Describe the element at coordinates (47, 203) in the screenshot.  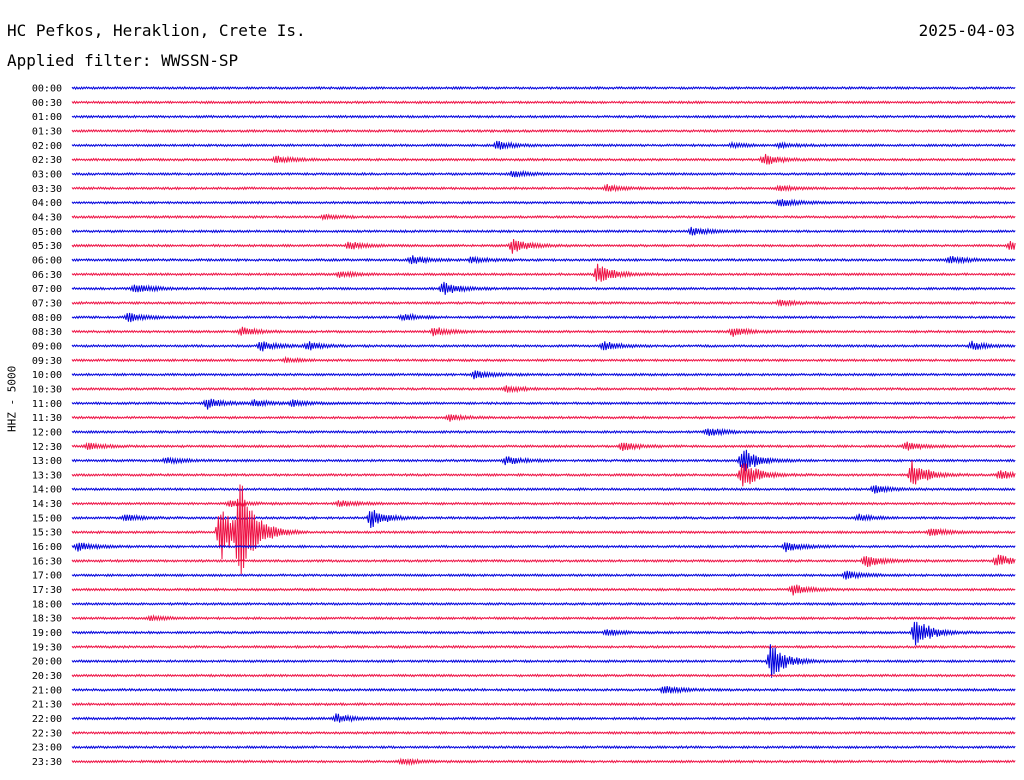
I see `row-time-label: 04:00` at that location.